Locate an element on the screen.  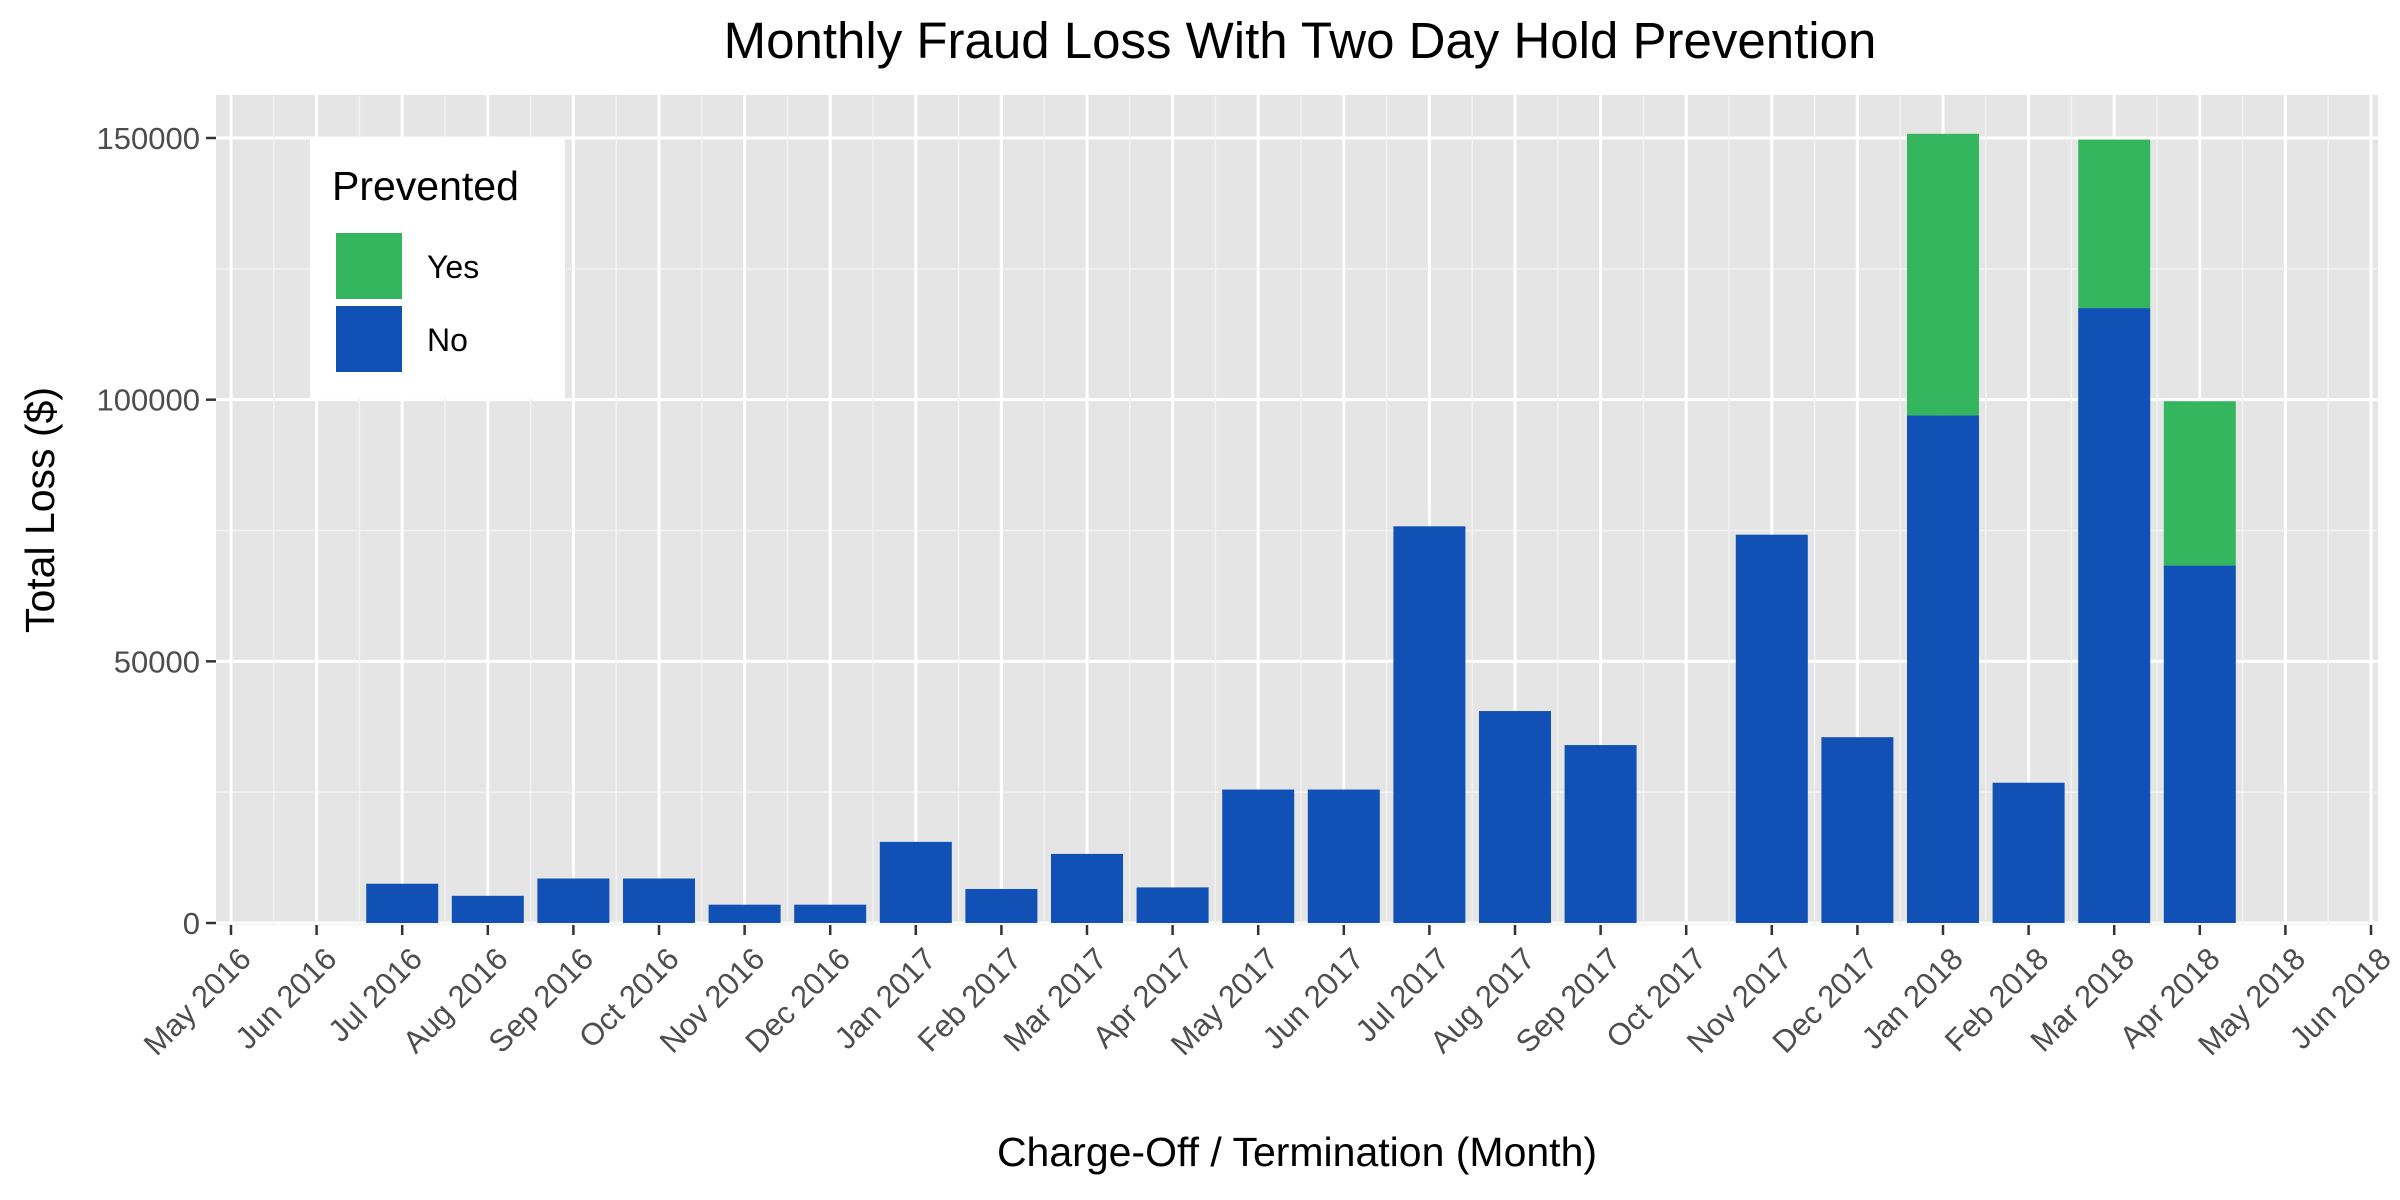
x-axis-title: Charge-Off / Termination (Month) is located at coordinates (1297, 1152).